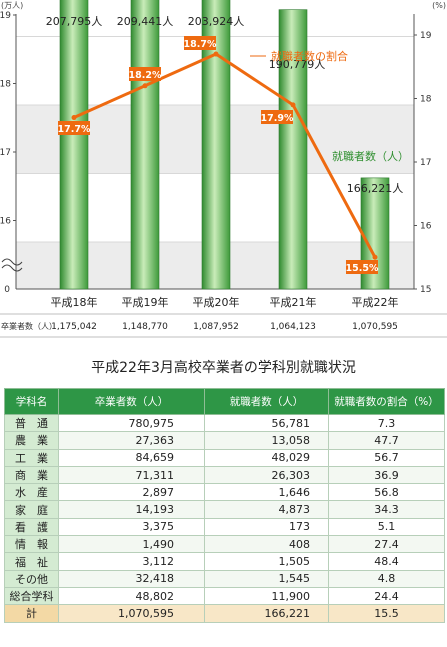  I want to click on row-employed: 1,505, so click(266, 561).